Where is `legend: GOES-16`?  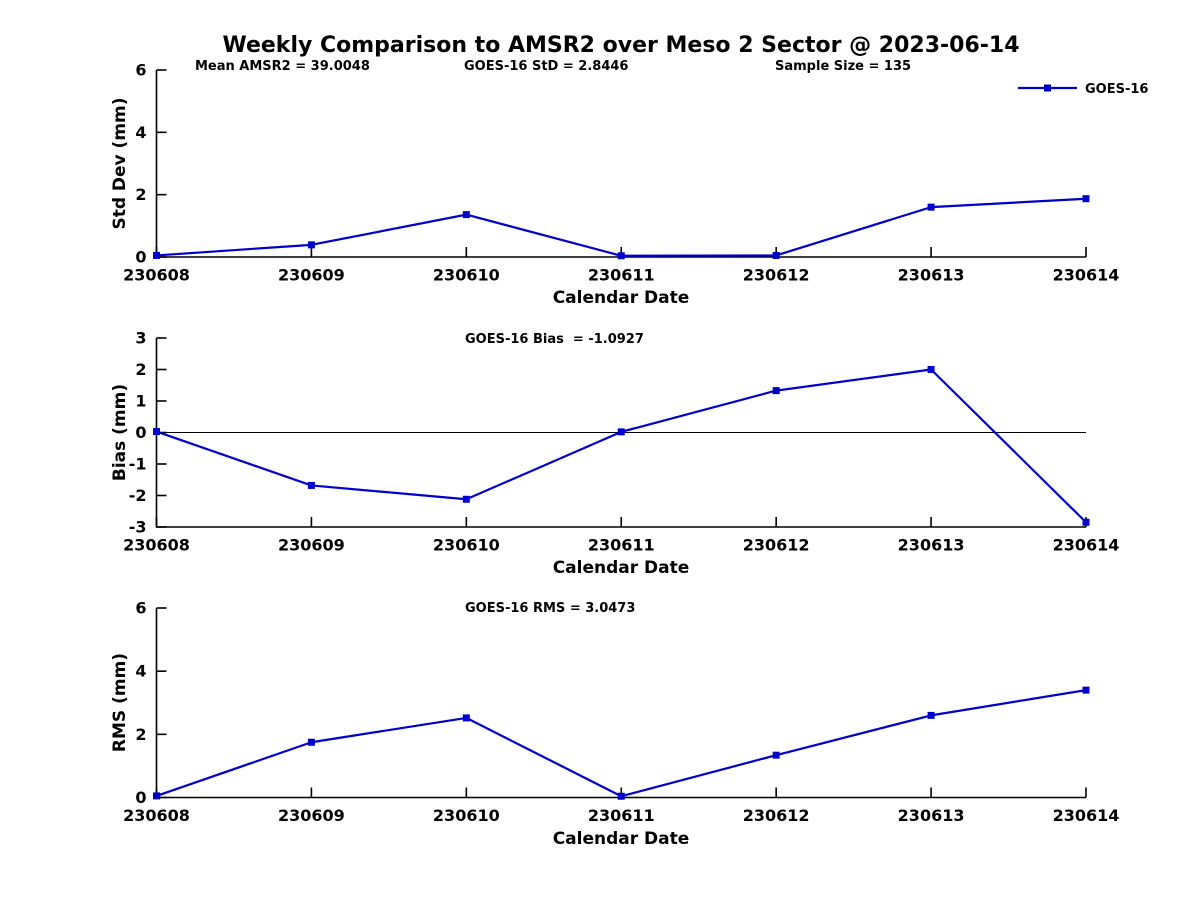 legend: GOES-16 is located at coordinates (1083, 89).